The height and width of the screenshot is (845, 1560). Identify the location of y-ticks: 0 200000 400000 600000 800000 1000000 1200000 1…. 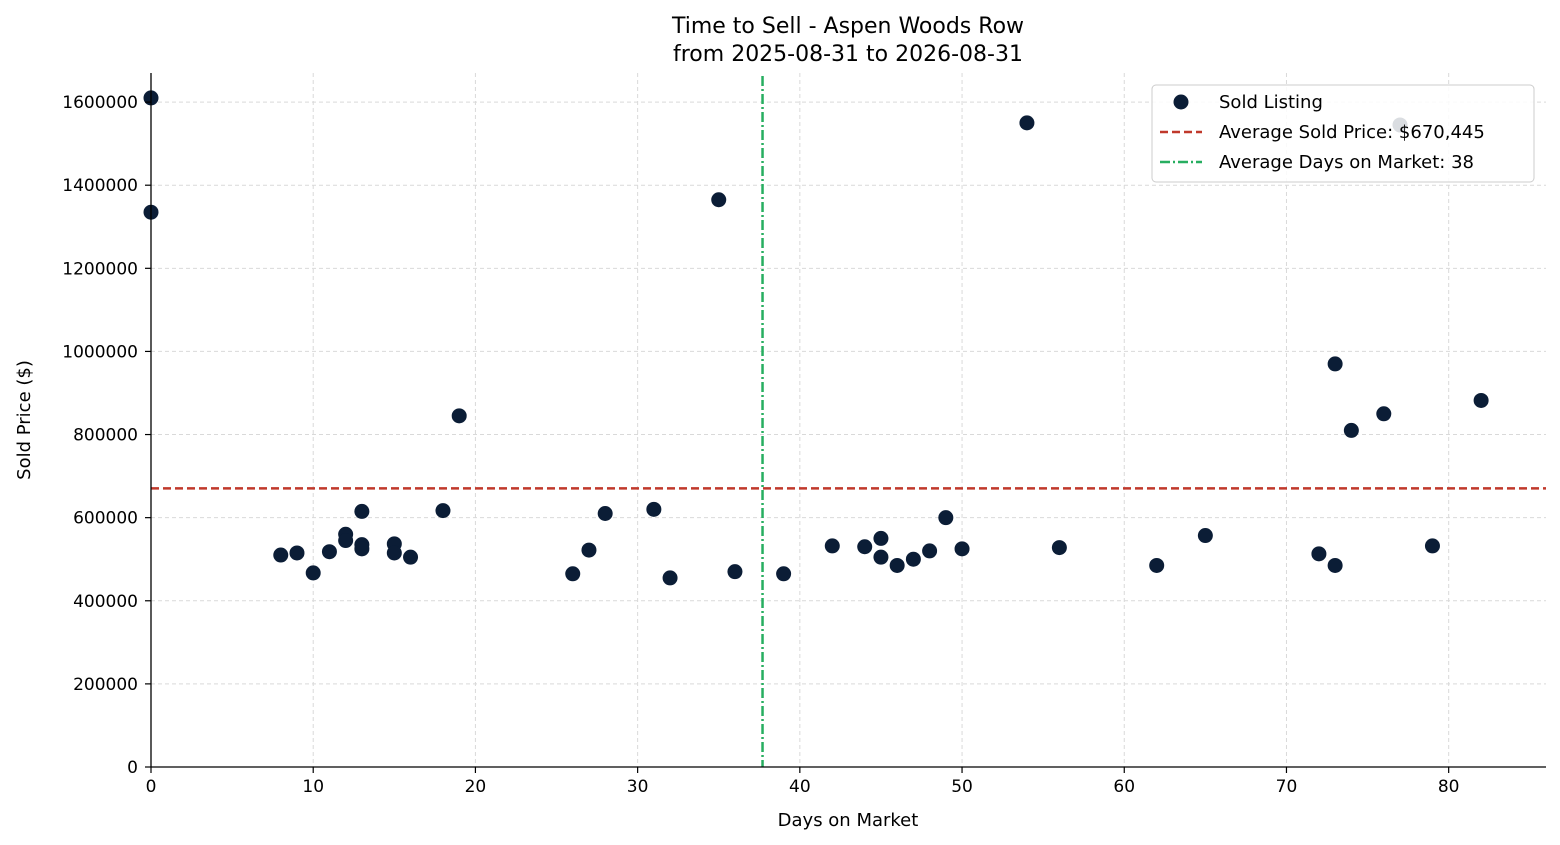
(106, 435).